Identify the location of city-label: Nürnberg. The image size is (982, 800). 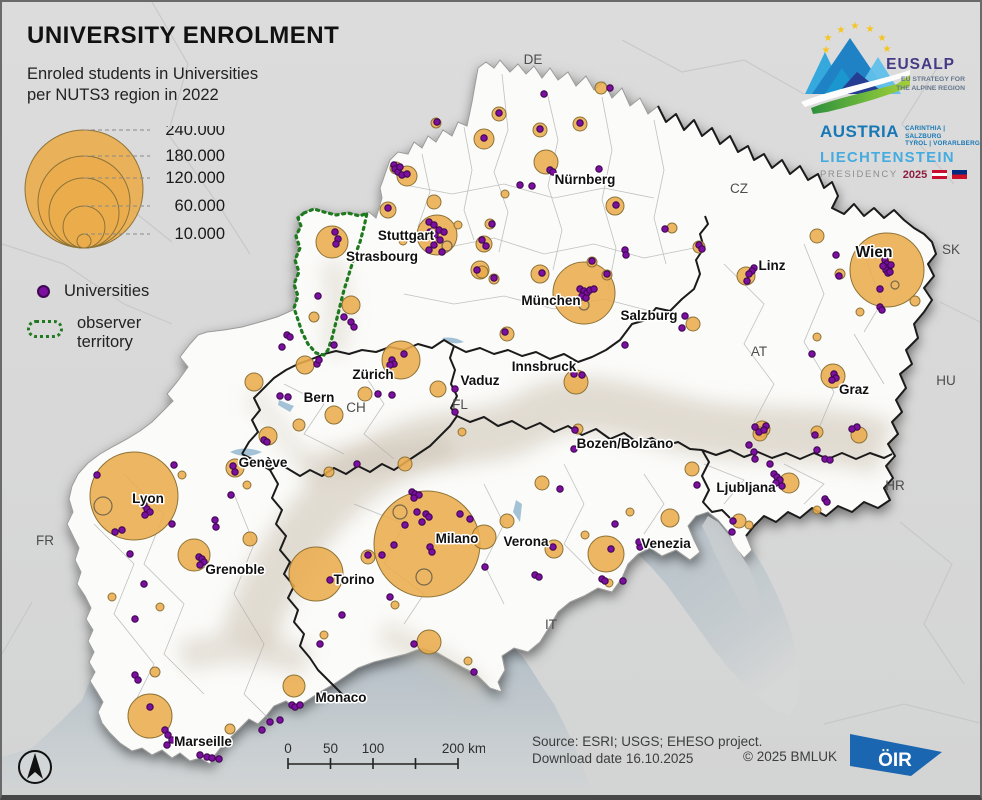
(585, 179).